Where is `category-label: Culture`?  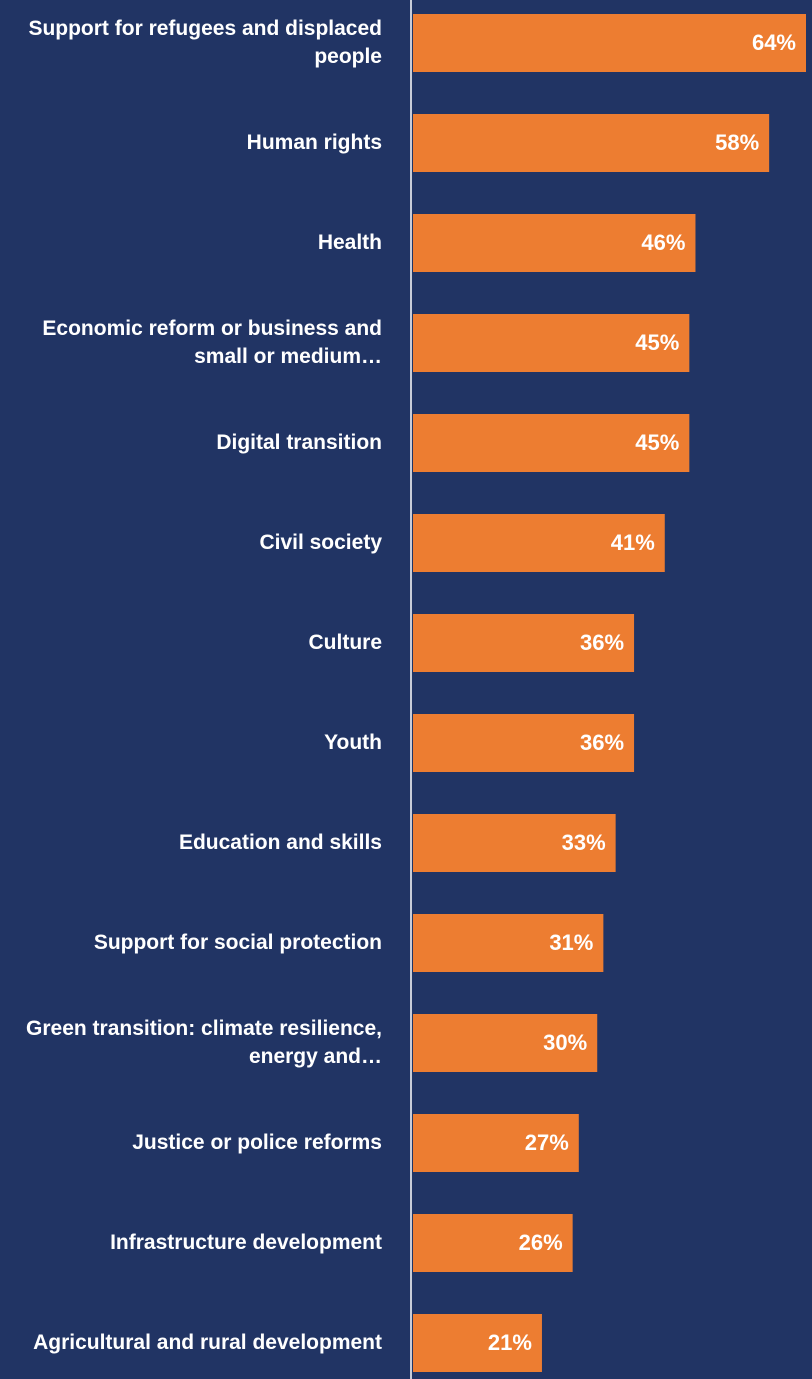 category-label: Culture is located at coordinates (345, 642).